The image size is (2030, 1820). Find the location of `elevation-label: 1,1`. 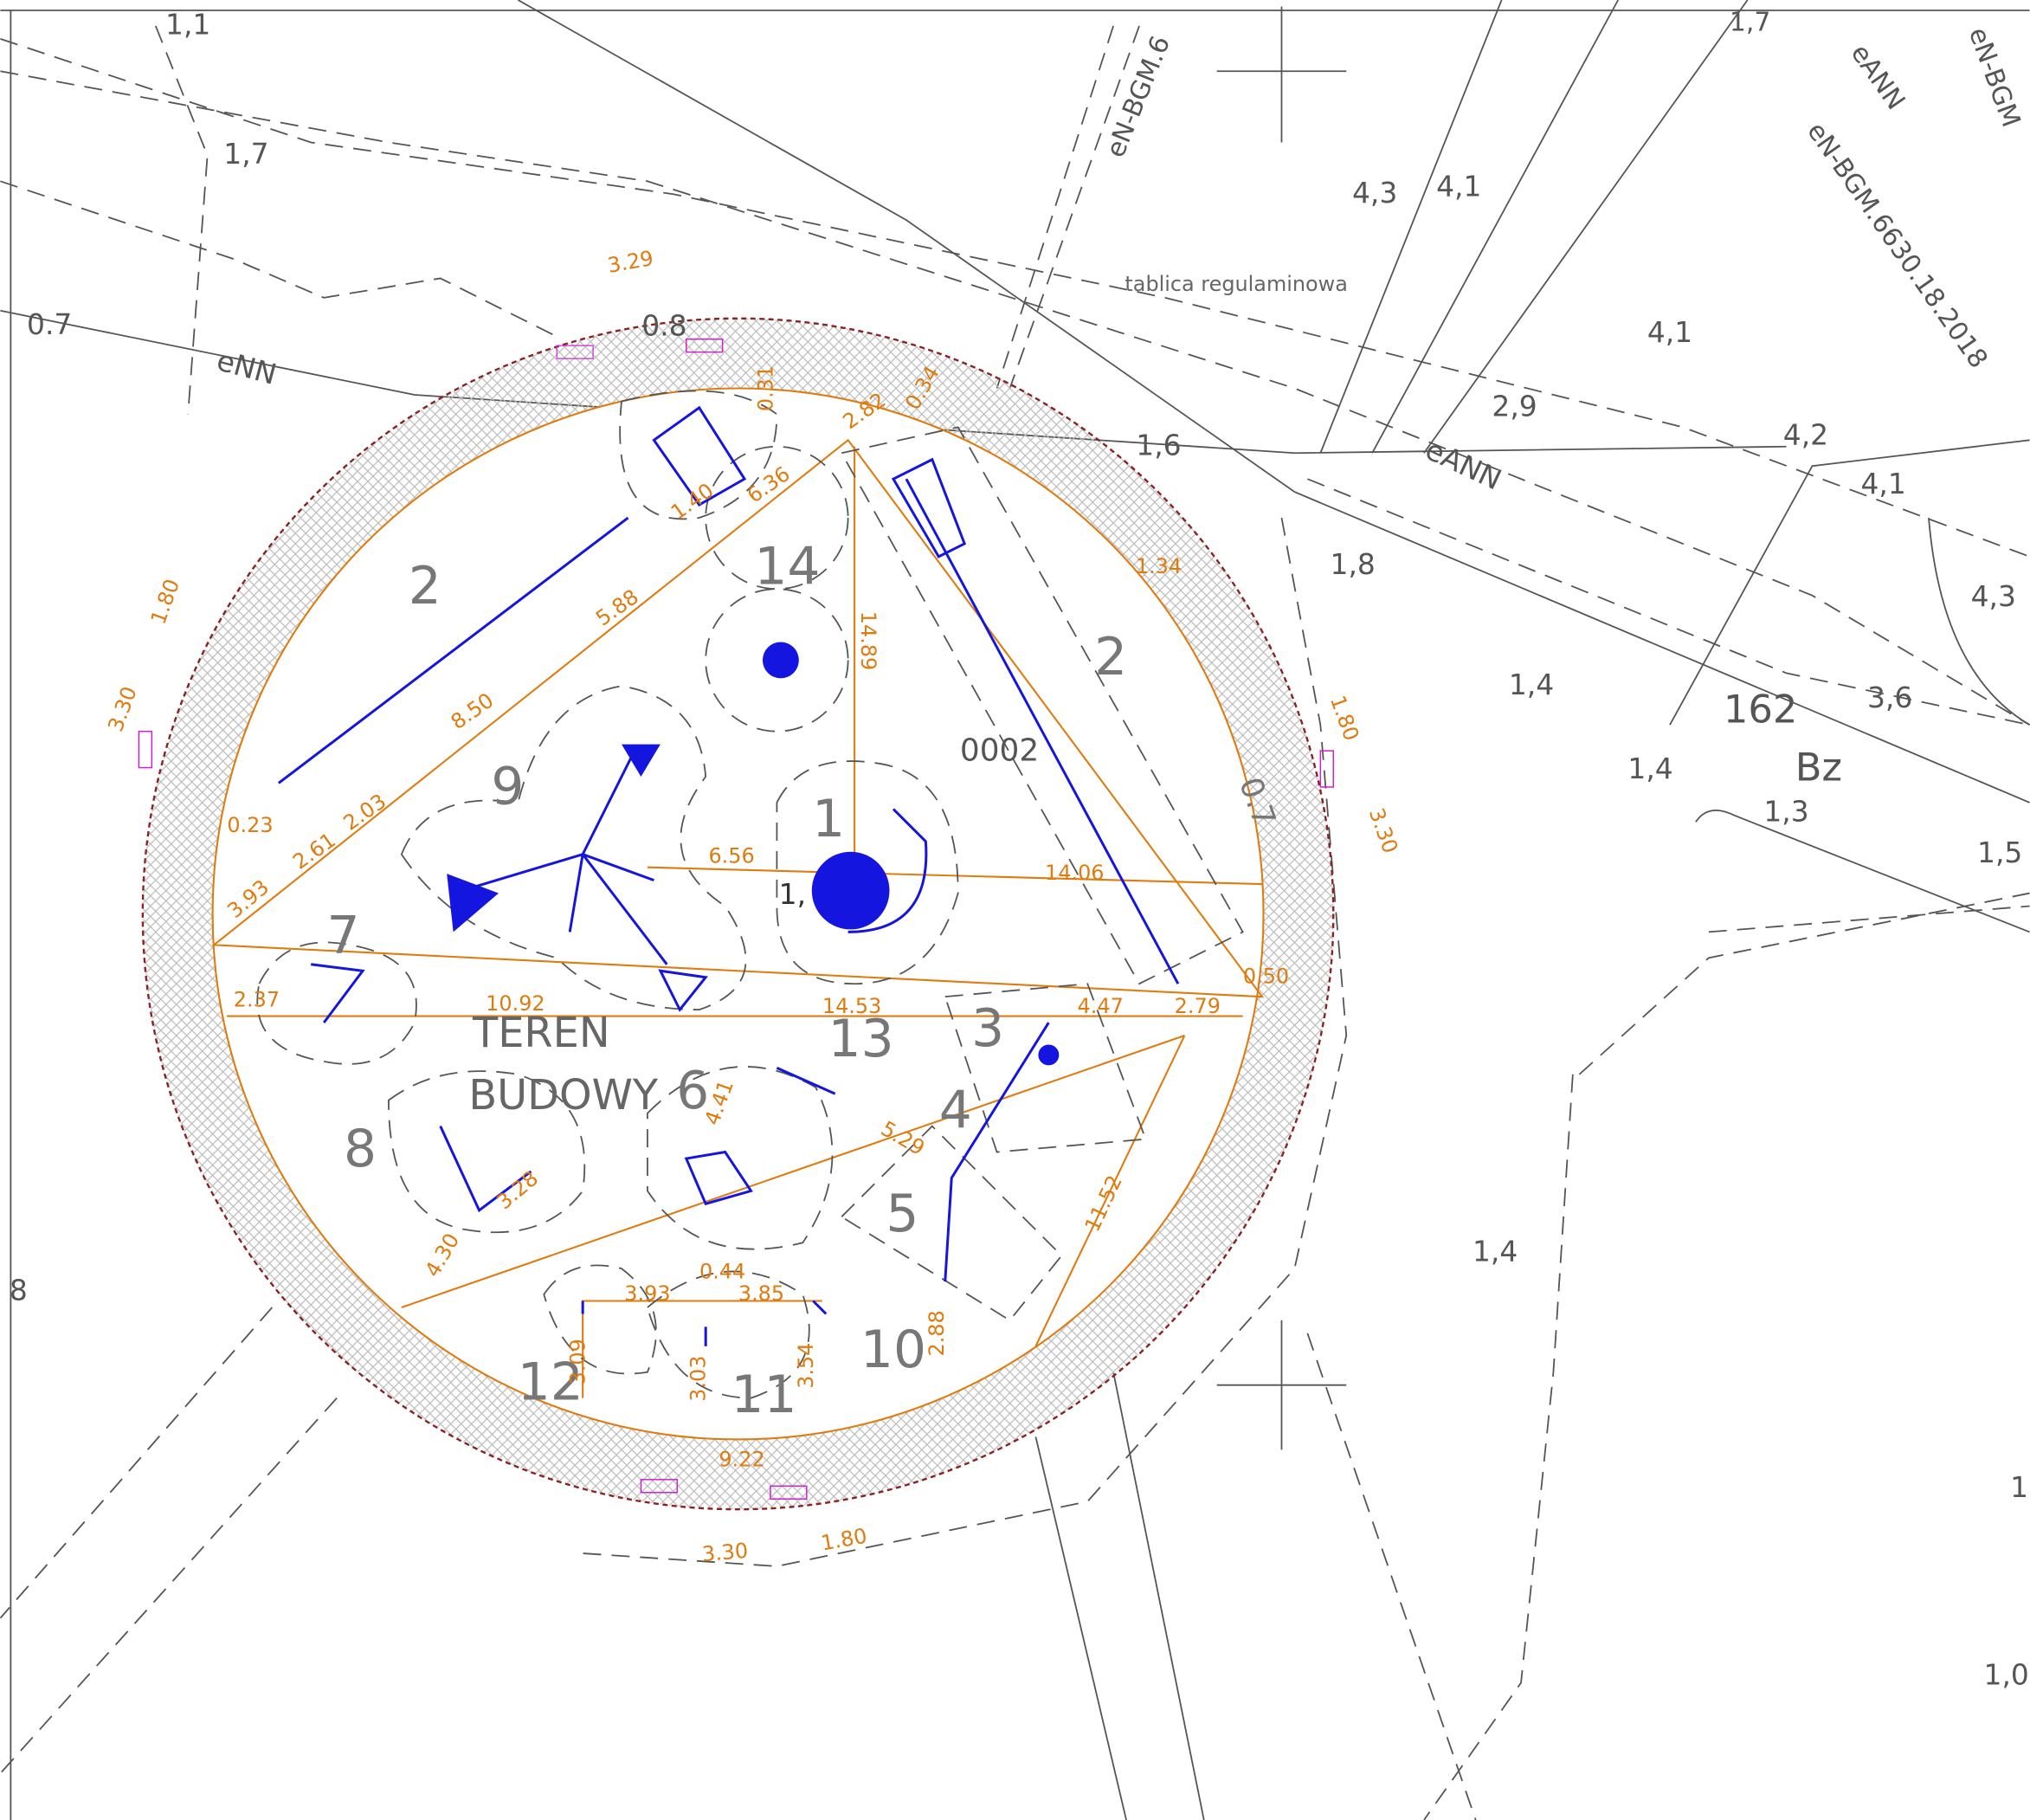

elevation-label: 1,1 is located at coordinates (187, 24).